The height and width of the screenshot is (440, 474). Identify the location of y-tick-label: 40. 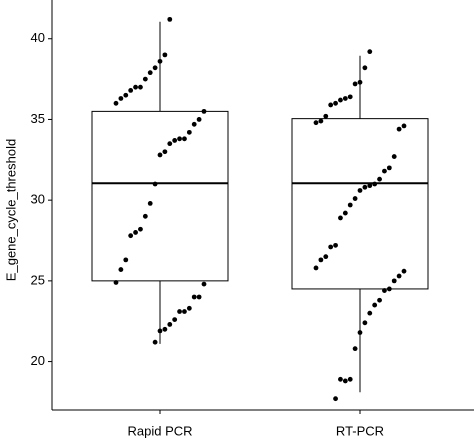
(38, 37).